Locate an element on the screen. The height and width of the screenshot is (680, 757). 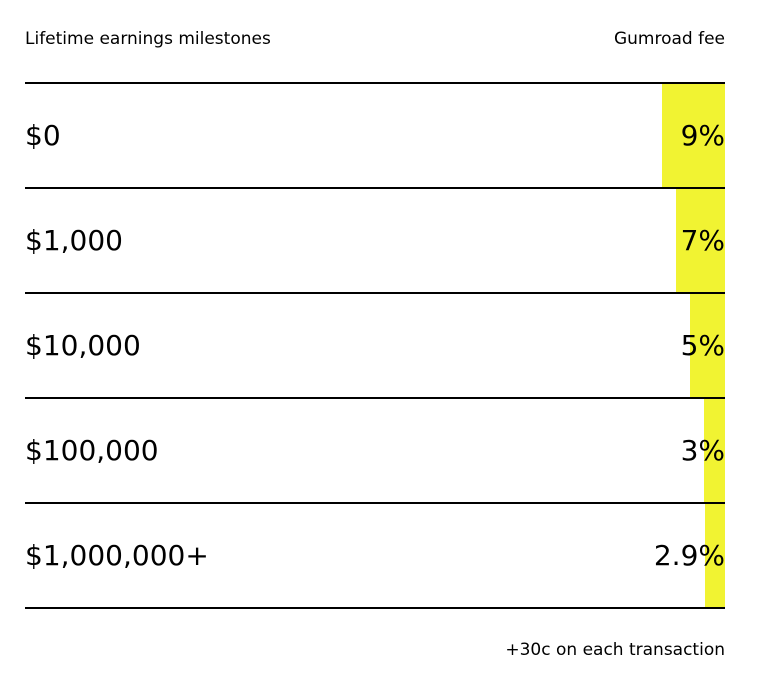
fee-value: 5% is located at coordinates (702, 345).